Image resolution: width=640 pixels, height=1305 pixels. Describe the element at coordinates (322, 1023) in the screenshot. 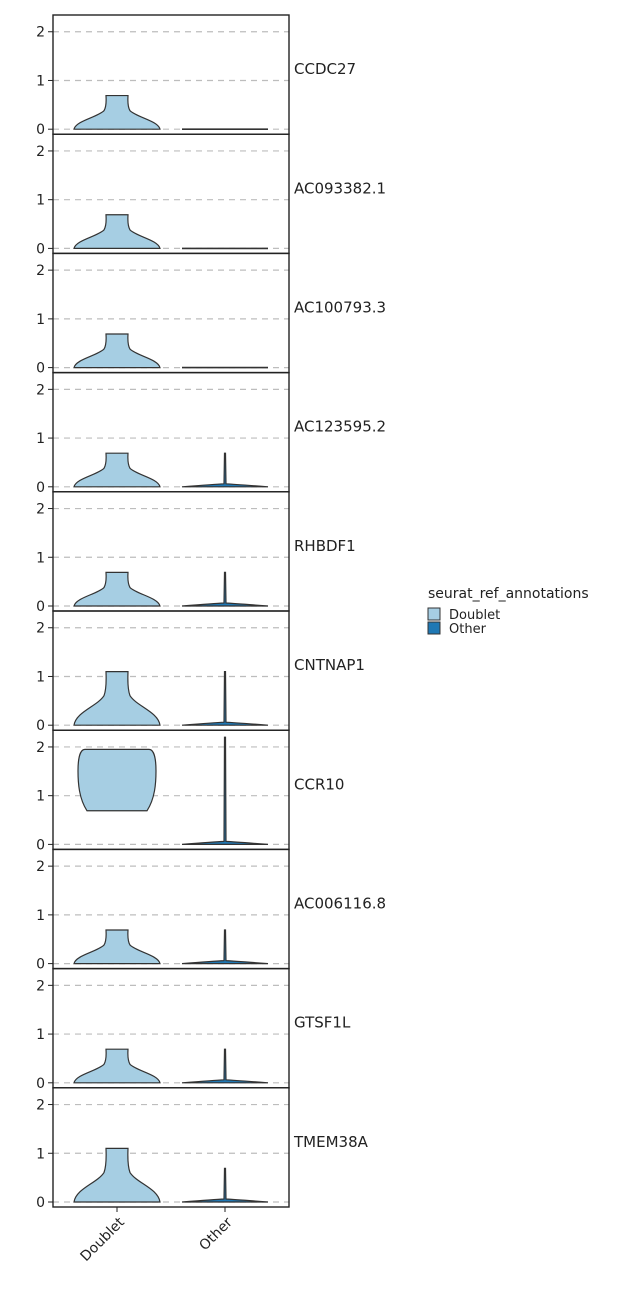

I see `gene-label: GTSF1L` at that location.